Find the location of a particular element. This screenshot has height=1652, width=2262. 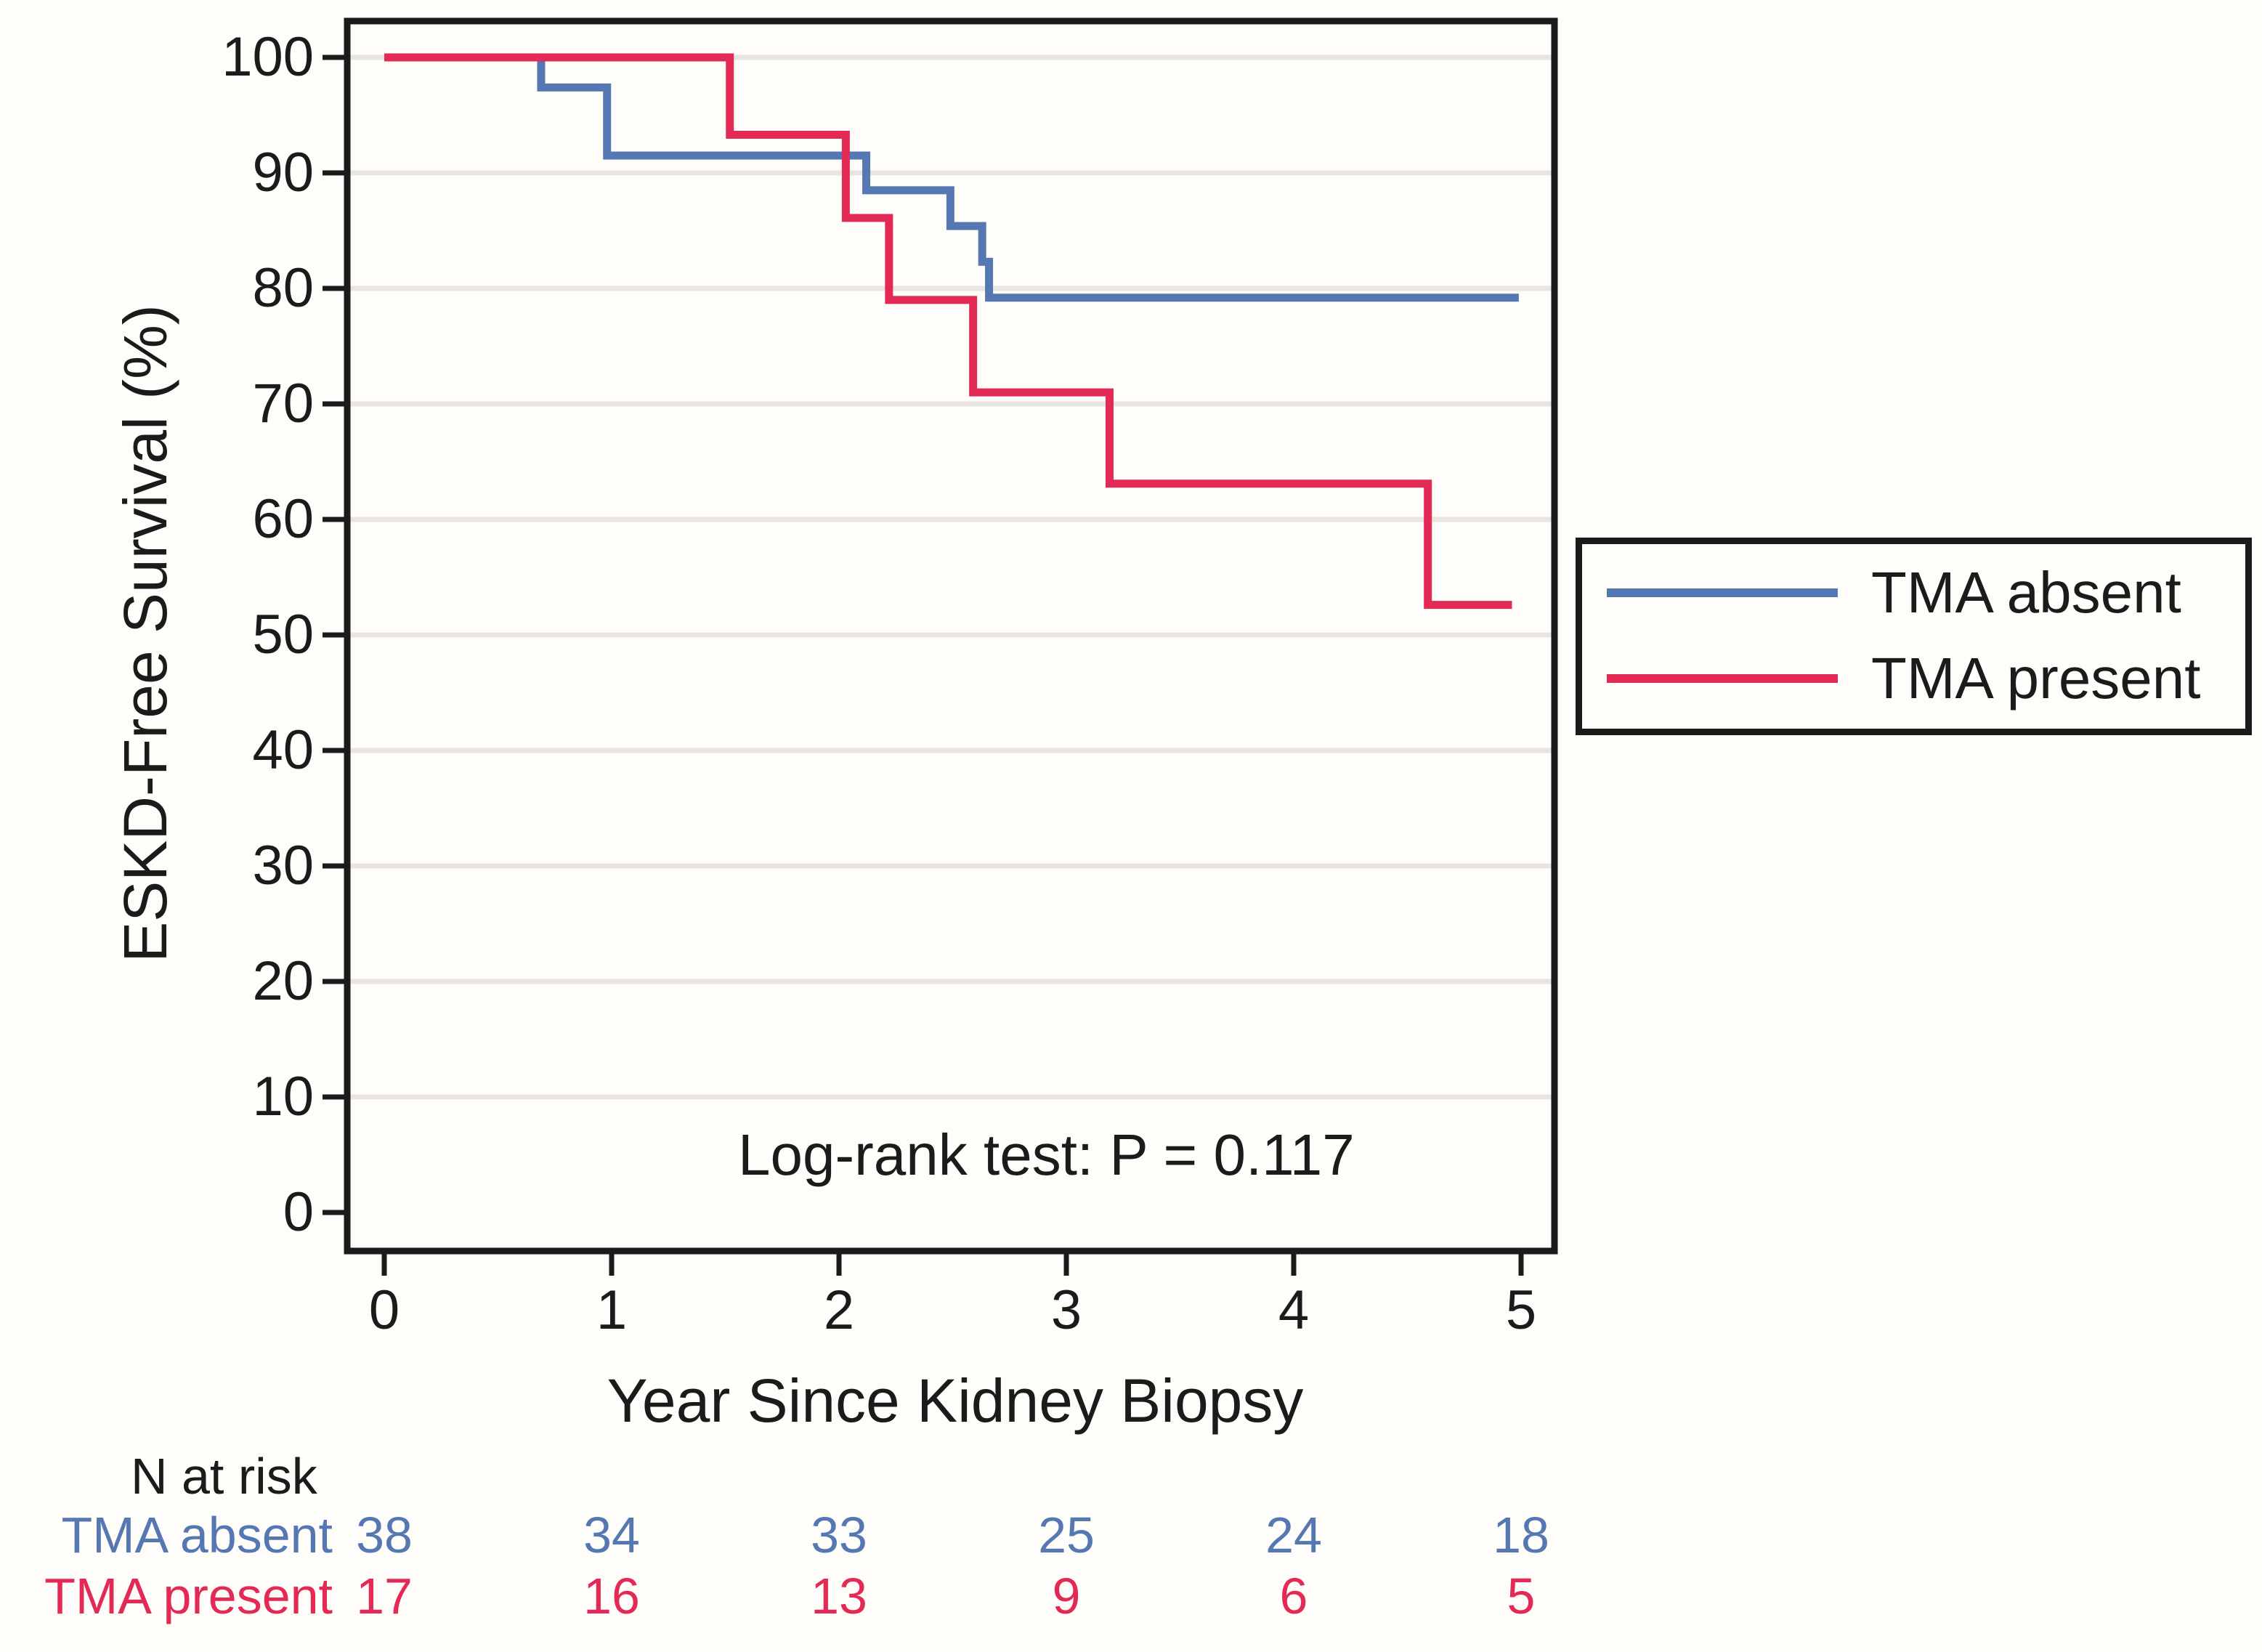

risk-table-title: N at risk is located at coordinates (224, 1476).